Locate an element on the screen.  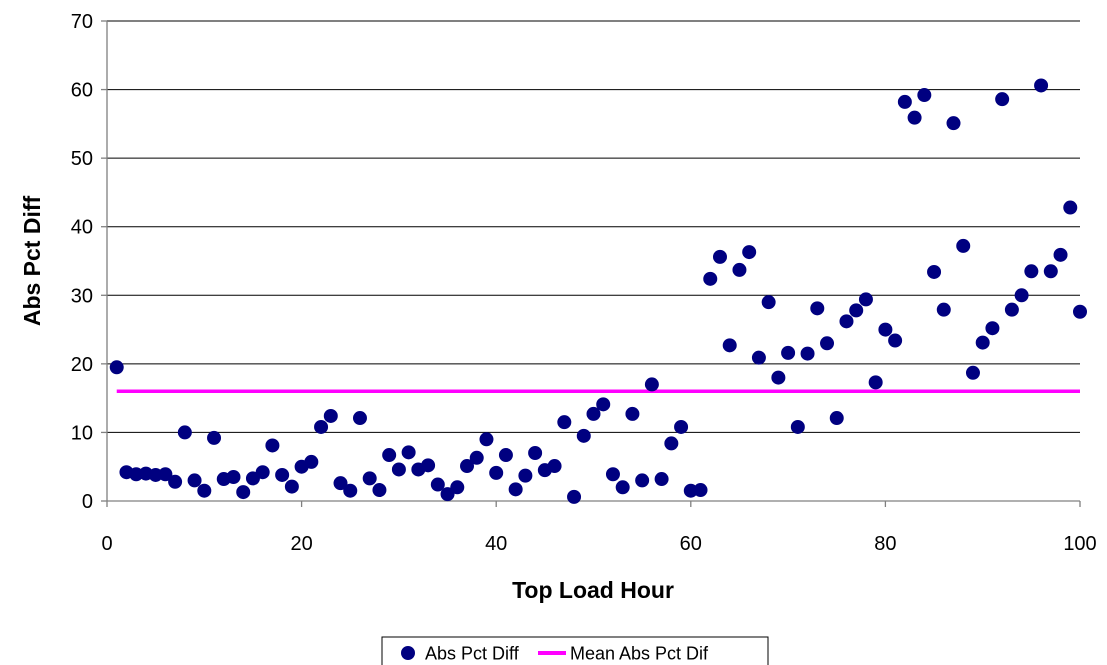
y-tick-label: 10 is located at coordinates (82, 433).